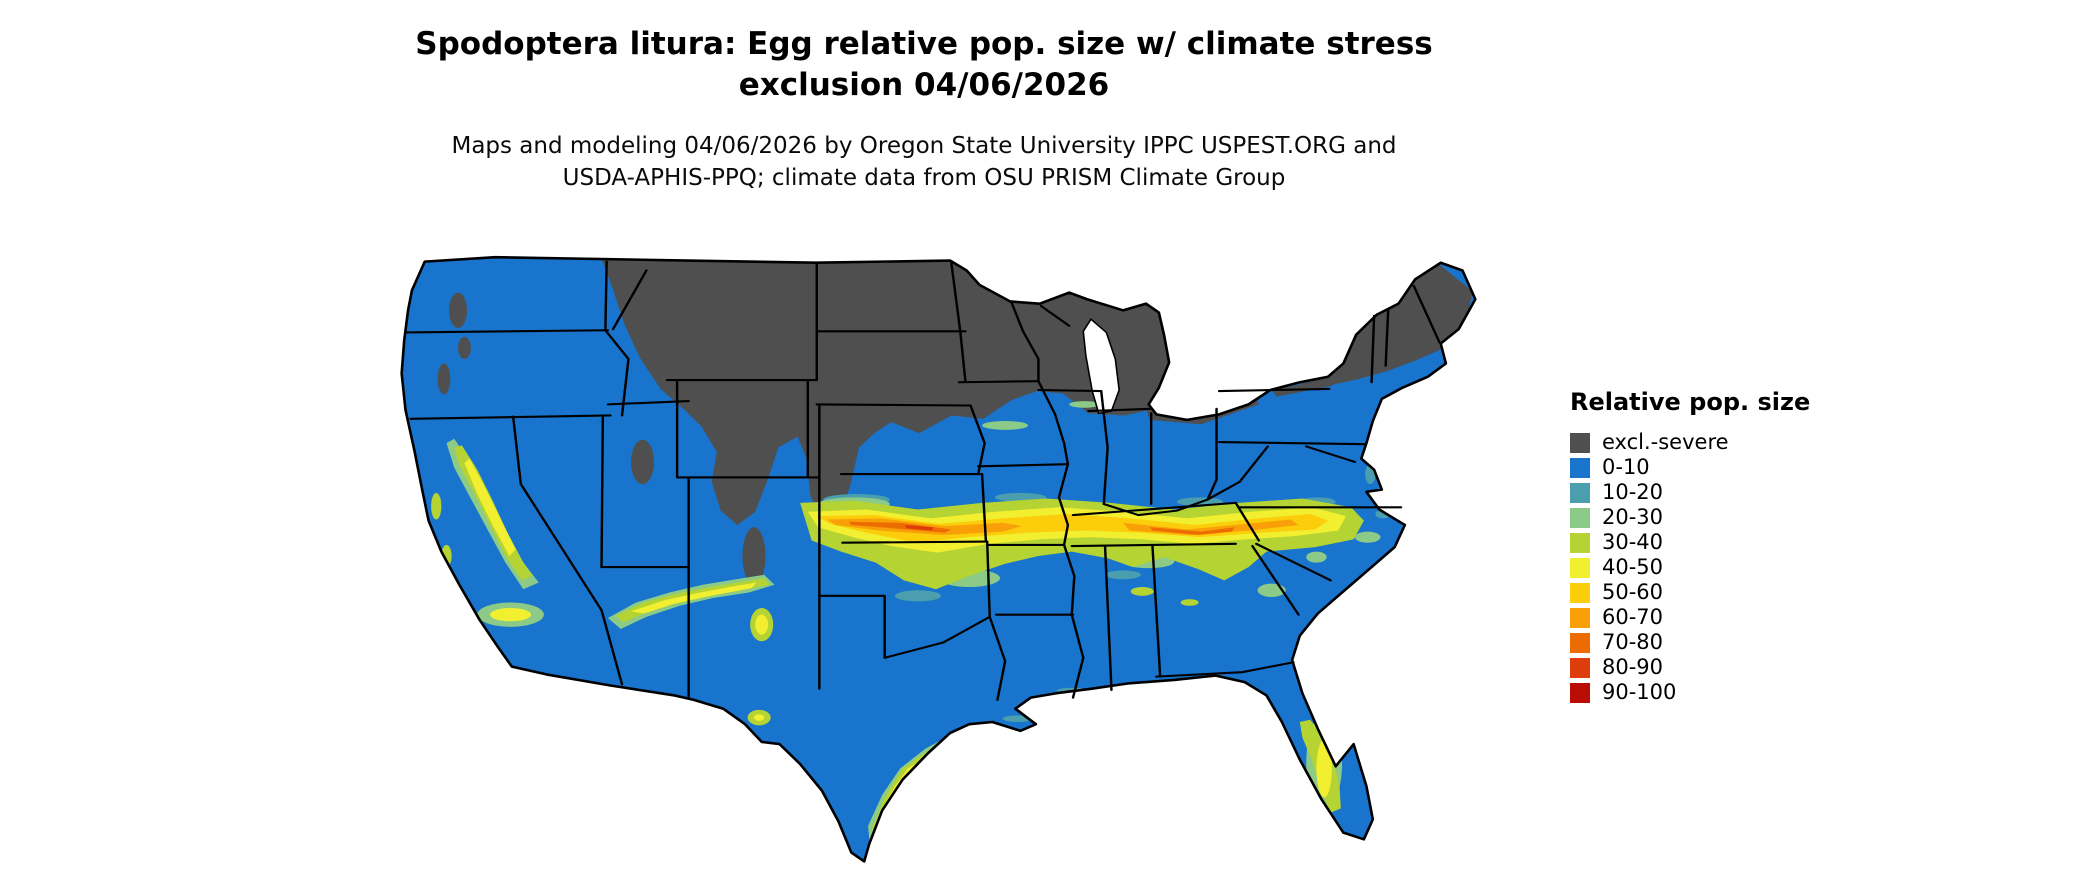 The image size is (2100, 892). I want to click on legend-item: 90-100, so click(1710, 692).